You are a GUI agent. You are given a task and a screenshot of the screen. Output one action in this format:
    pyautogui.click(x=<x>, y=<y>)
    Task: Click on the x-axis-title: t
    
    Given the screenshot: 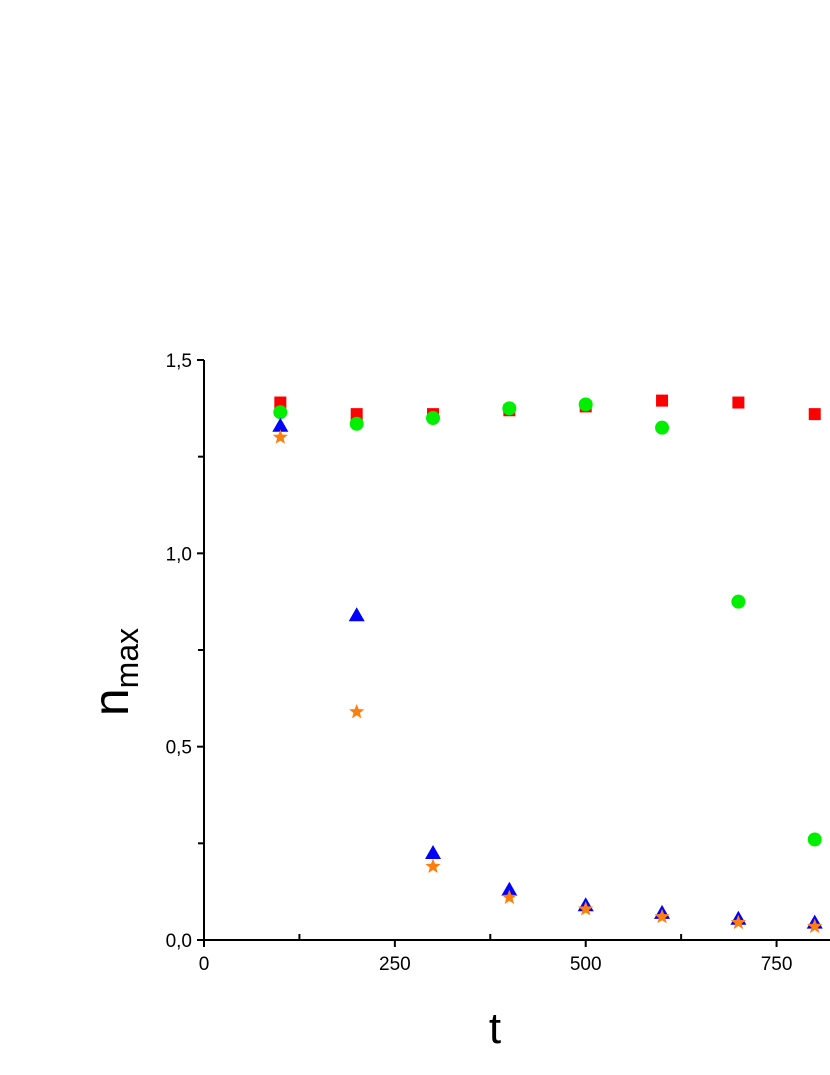 What is the action you would take?
    pyautogui.click(x=495, y=1028)
    